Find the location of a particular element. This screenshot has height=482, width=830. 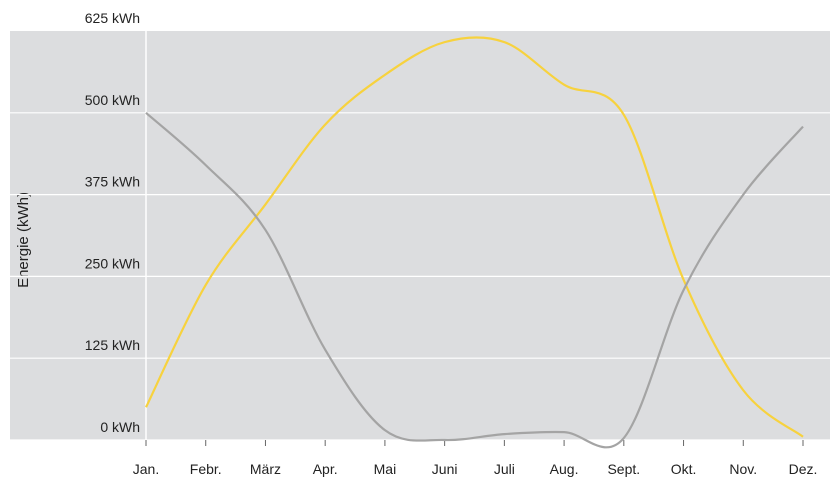

y-tick-label: 500 kWh is located at coordinates (112, 100).